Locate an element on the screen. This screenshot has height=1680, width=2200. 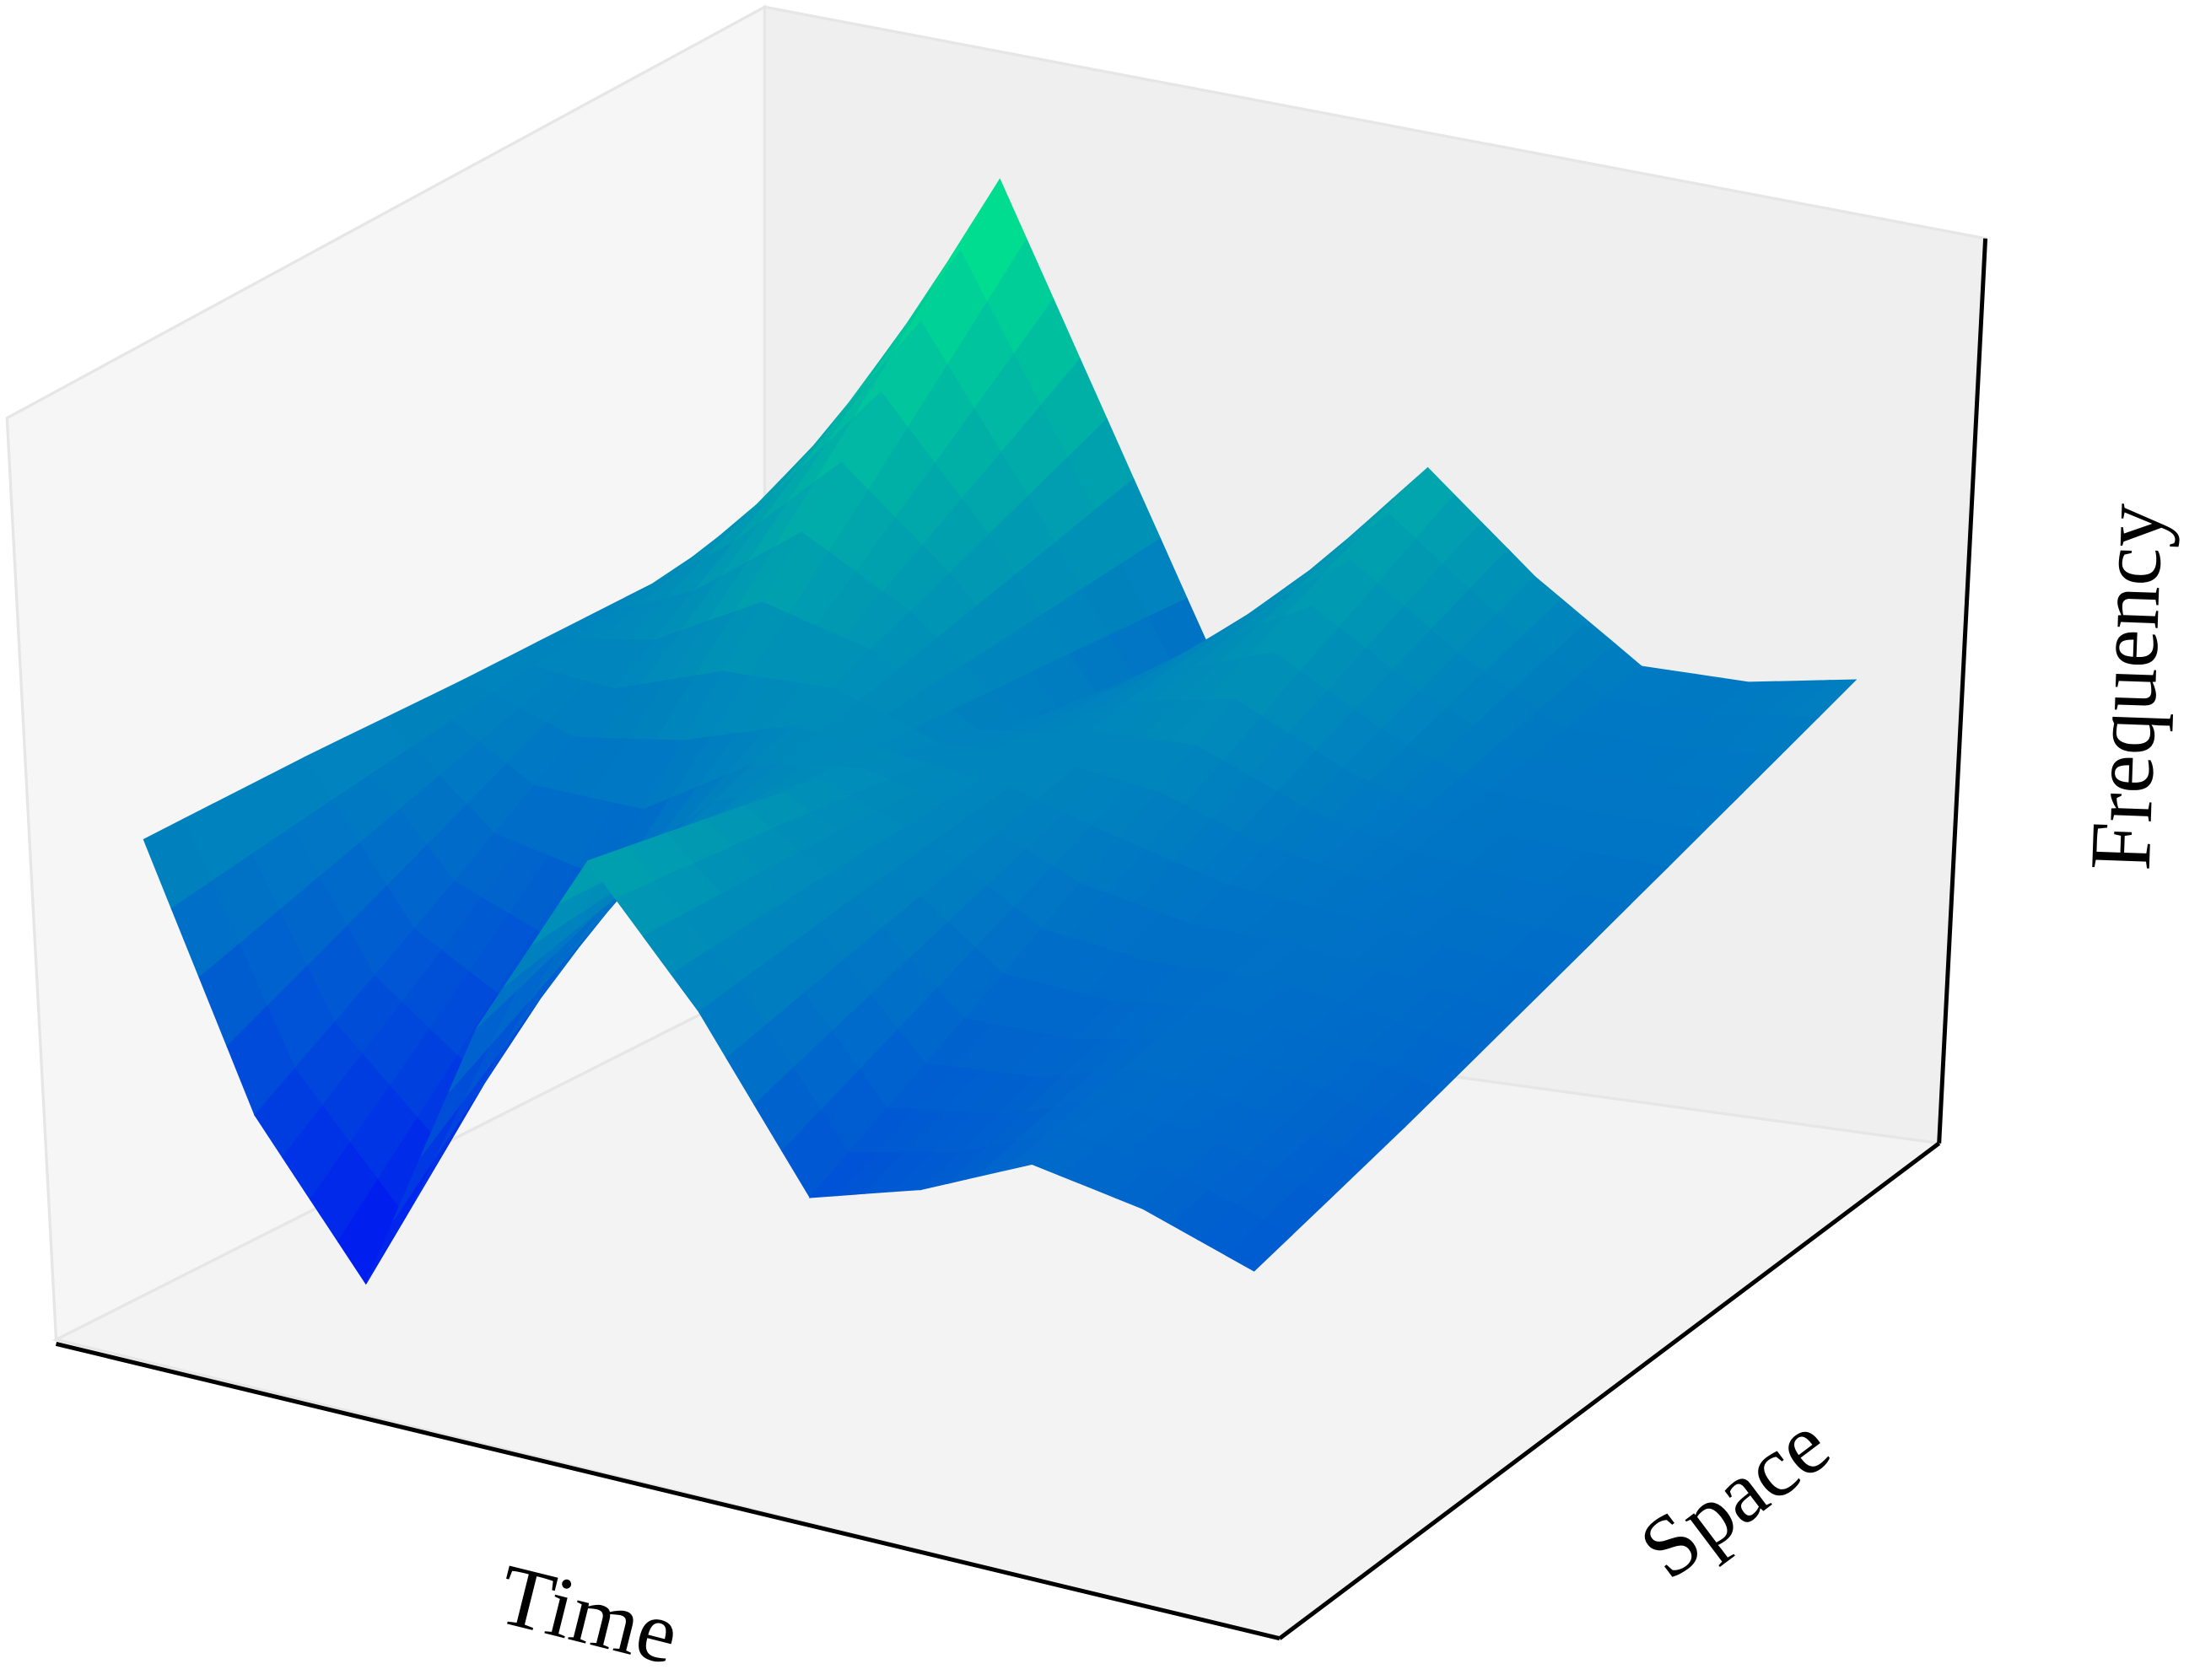
y-axis-line is located at coordinates (1610, 1390).